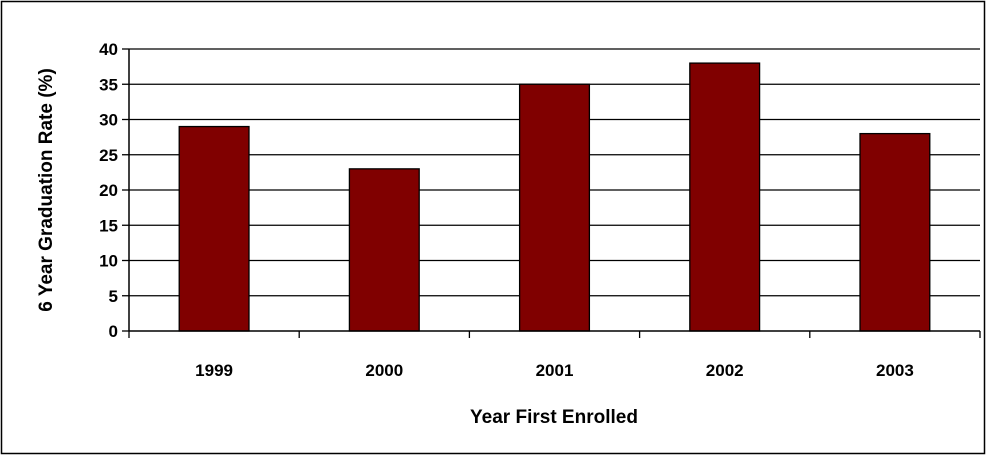 The image size is (986, 455). I want to click on x-tick-label: 2000, so click(384, 370).